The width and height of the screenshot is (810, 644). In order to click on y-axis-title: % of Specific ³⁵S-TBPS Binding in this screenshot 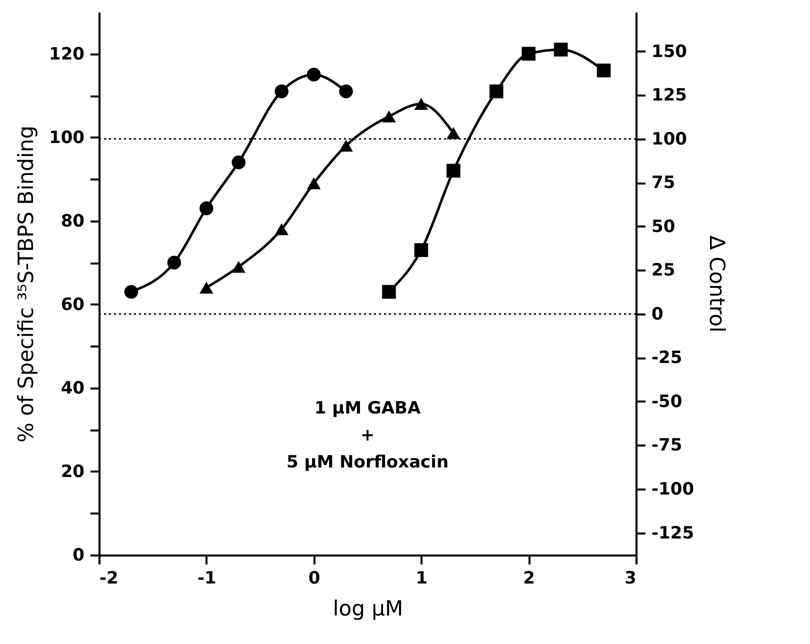, I will do `click(26, 284)`.